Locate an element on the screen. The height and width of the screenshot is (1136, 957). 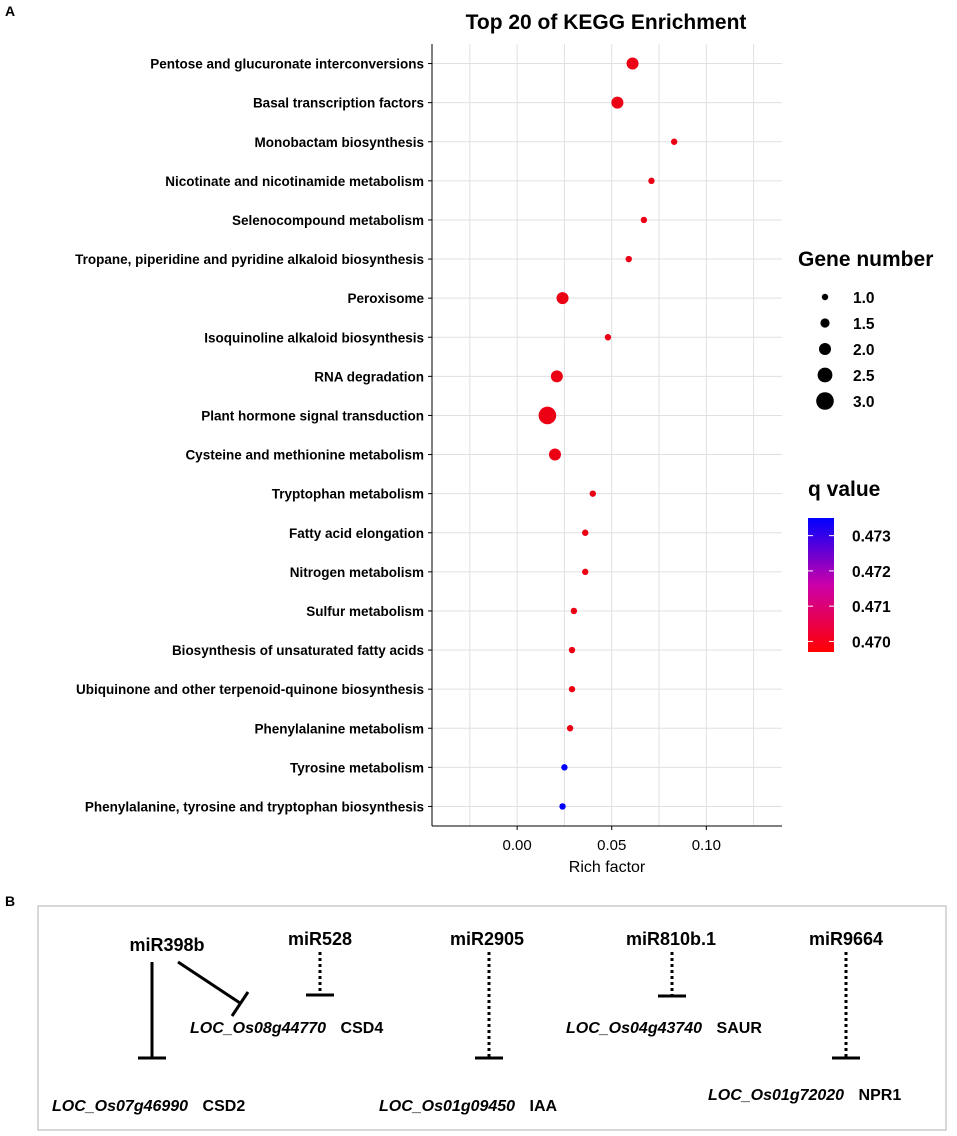
inhibition-edge is located at coordinates (209, 982).